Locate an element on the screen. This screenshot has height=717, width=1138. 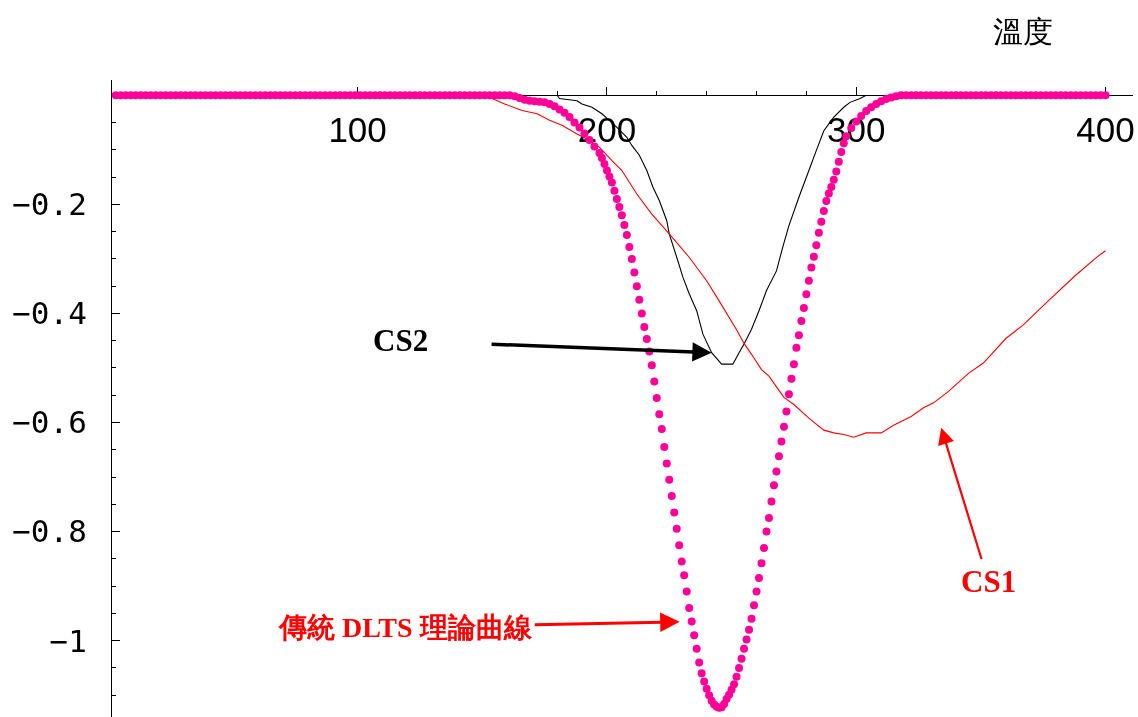
annotation: CS2 is located at coordinates (401, 340).